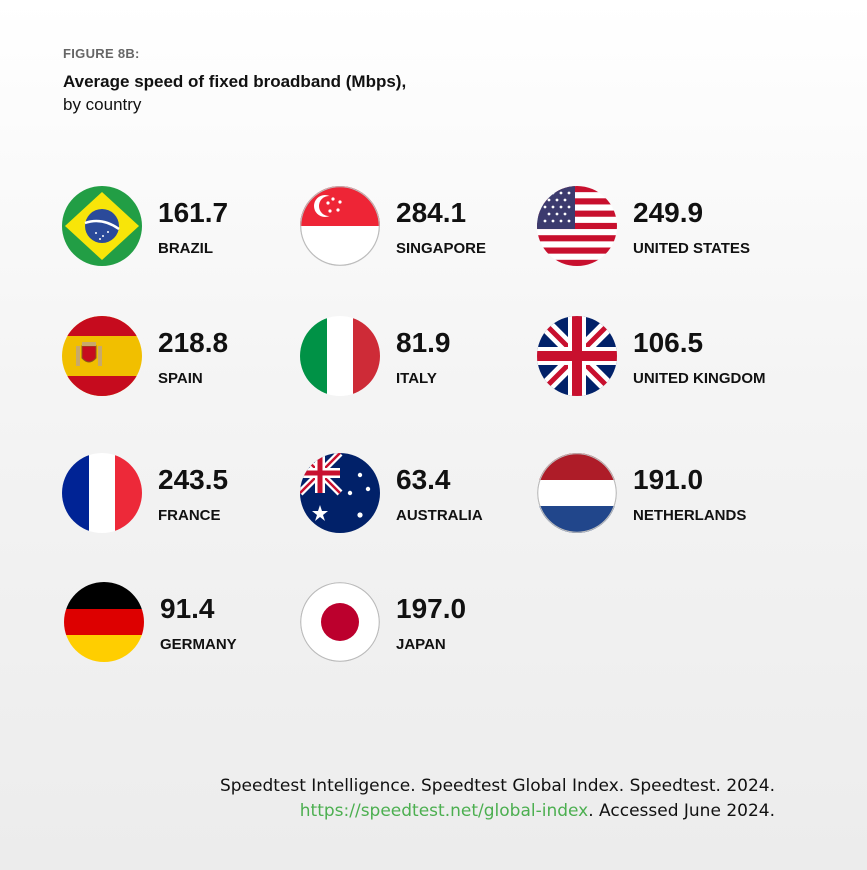  What do you see at coordinates (420, 231) in the screenshot?
I see `country-item-singapore: 284.1 SINGAPORE` at bounding box center [420, 231].